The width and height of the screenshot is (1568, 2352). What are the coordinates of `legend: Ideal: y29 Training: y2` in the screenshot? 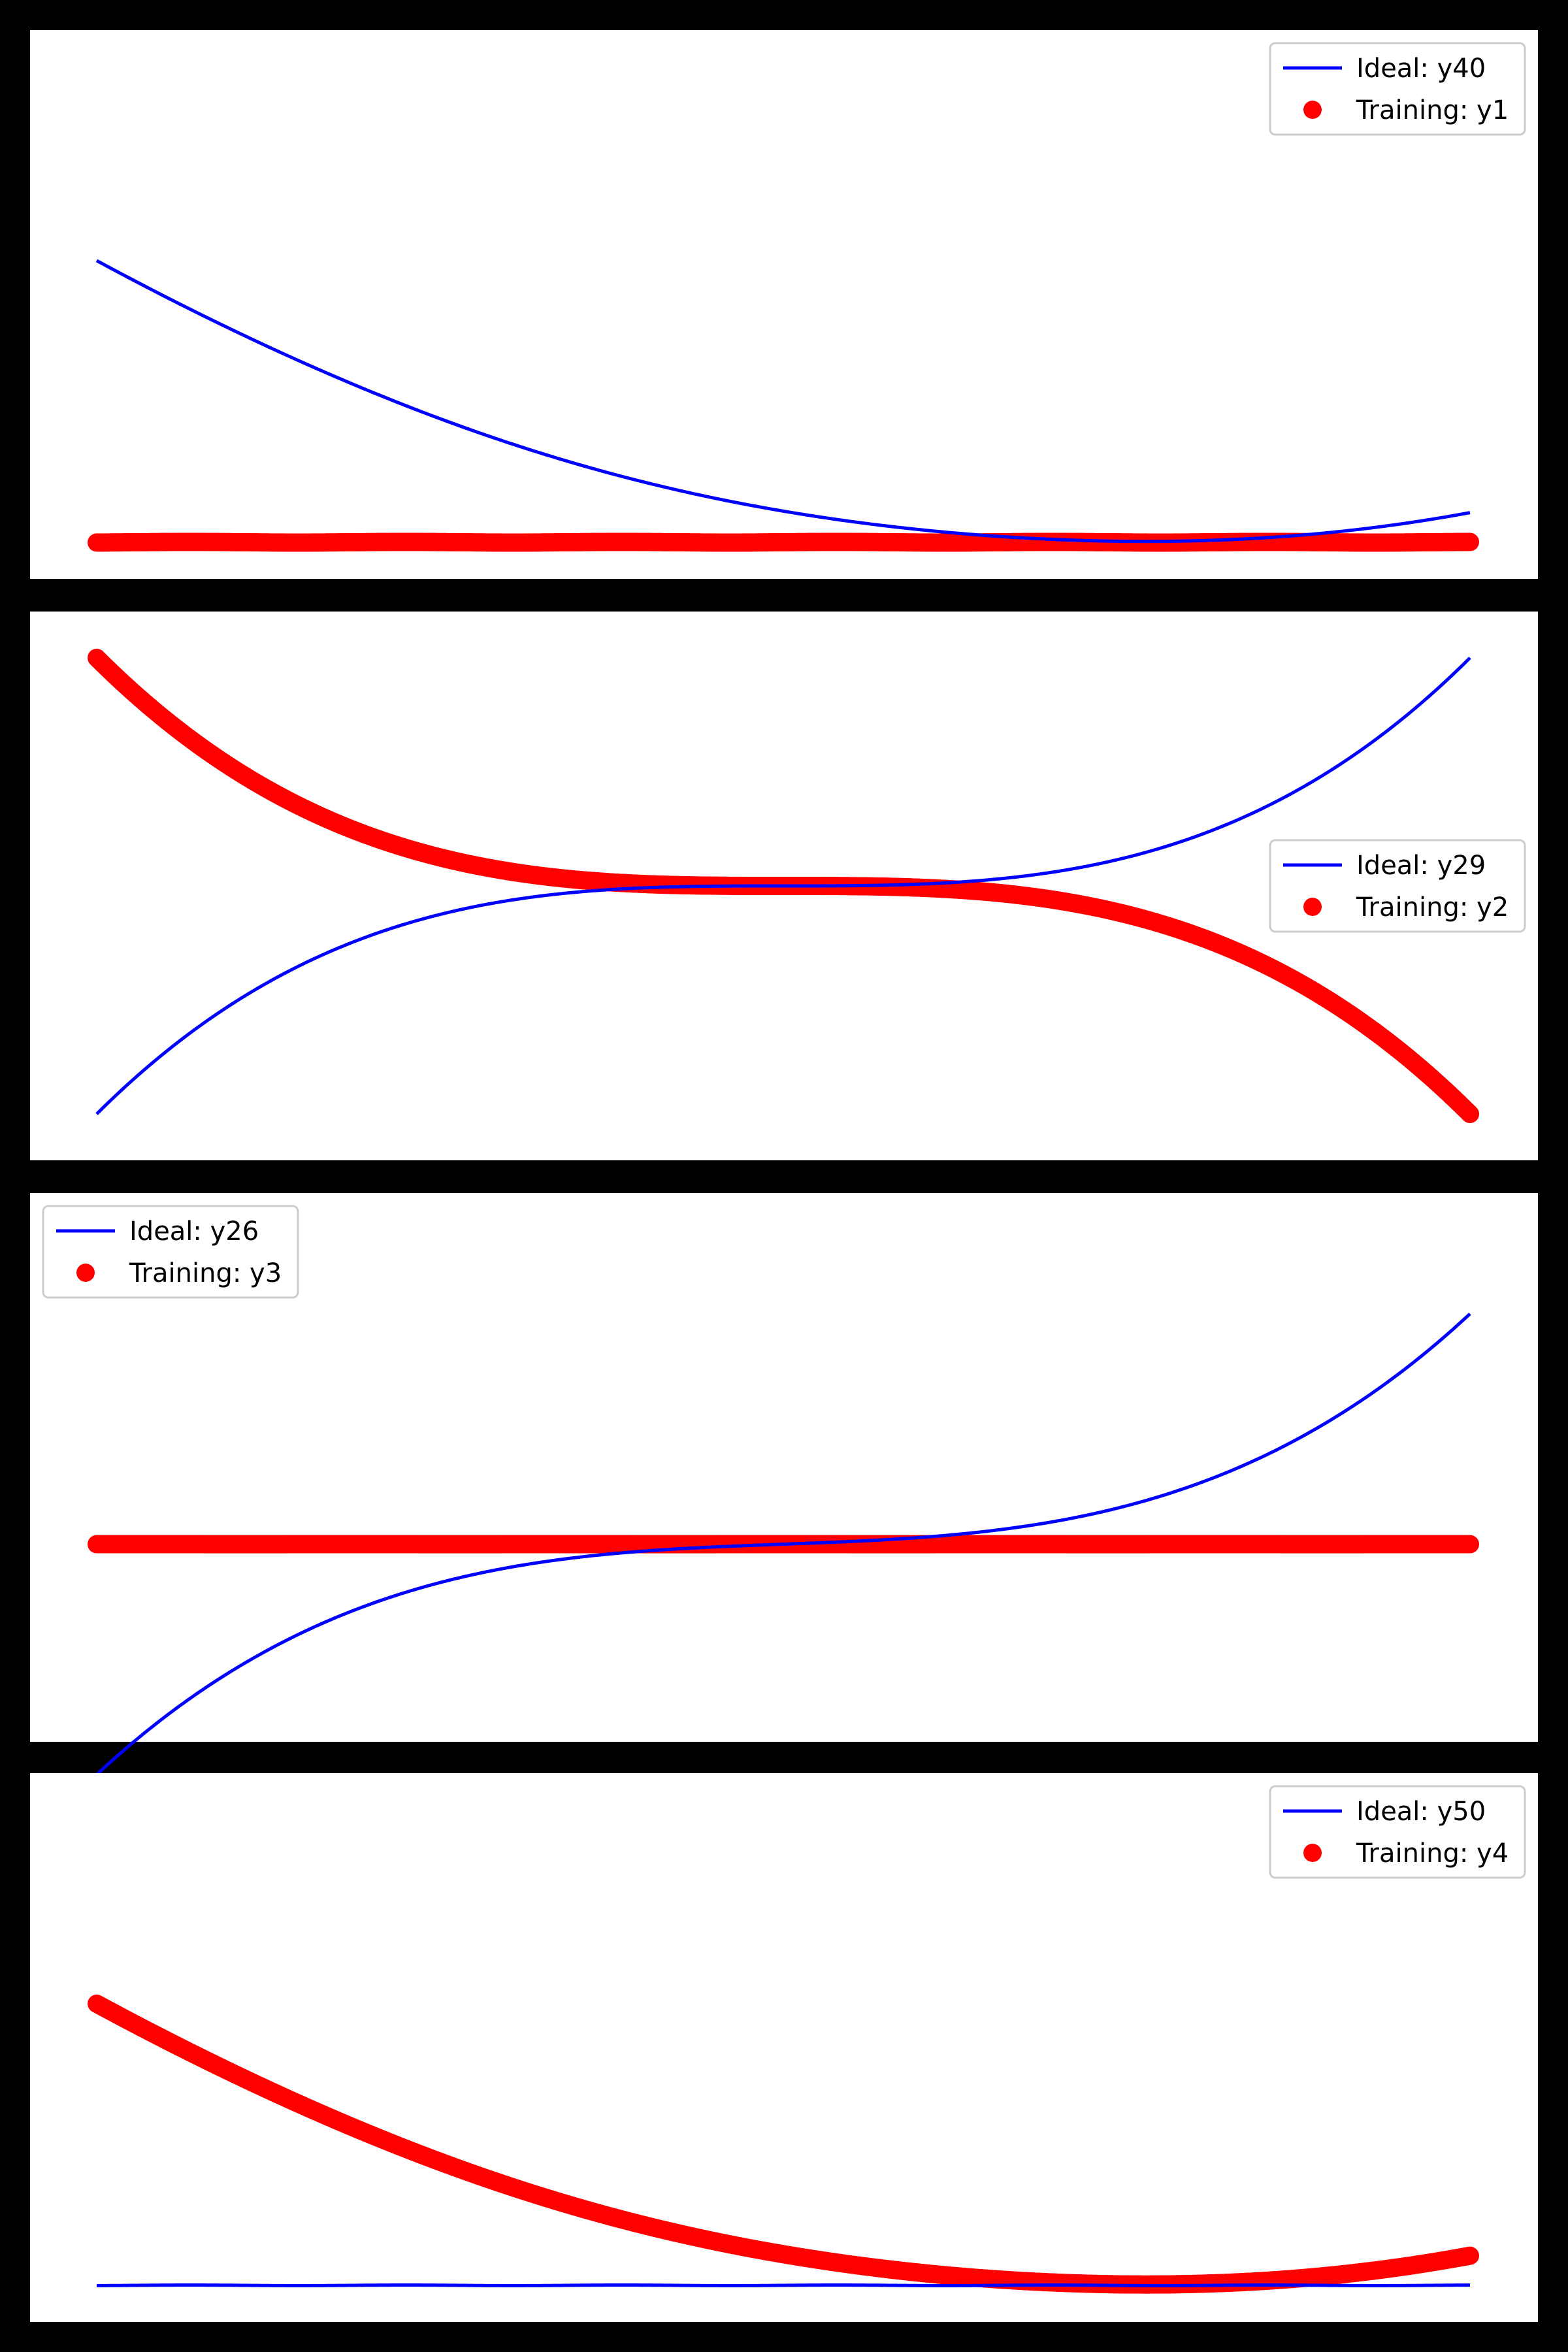 It's located at (1397, 886).